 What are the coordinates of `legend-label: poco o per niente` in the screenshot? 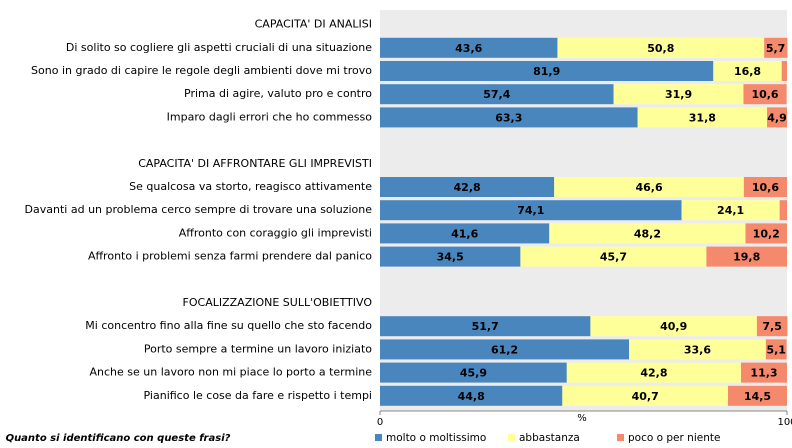 It's located at (674, 438).